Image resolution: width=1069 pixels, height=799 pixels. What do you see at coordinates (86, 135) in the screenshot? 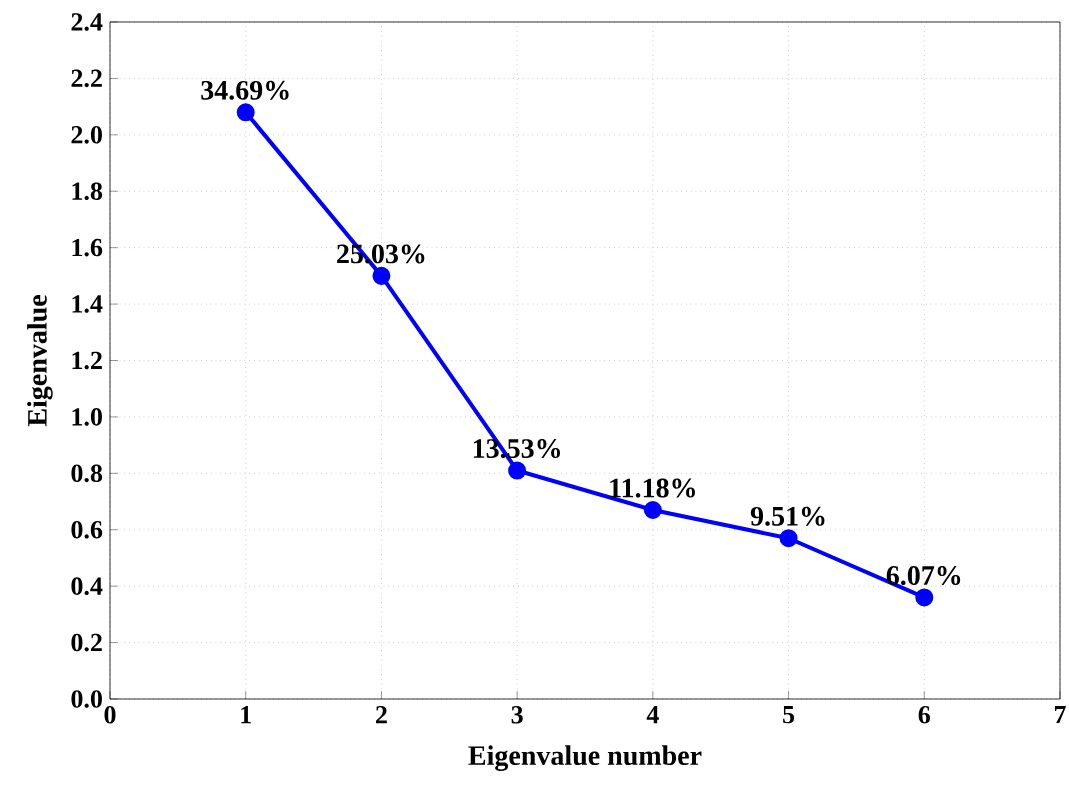
I see `y-tick-label: 2.0` at bounding box center [86, 135].